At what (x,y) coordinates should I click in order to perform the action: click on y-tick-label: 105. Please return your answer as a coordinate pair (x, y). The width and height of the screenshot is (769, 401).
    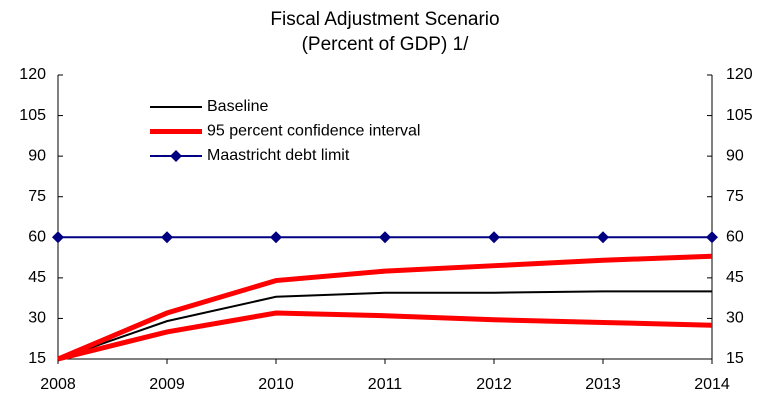
    Looking at the image, I should click on (32, 115).